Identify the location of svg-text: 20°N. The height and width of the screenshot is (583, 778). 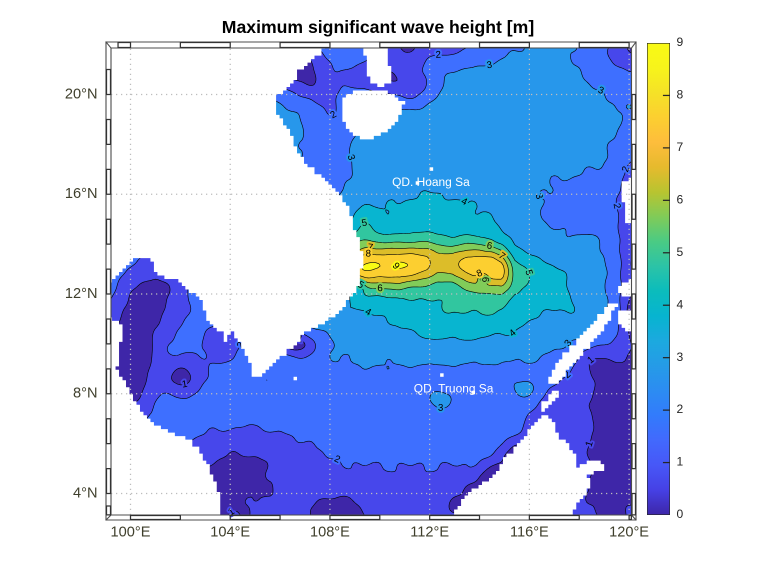
(81, 94).